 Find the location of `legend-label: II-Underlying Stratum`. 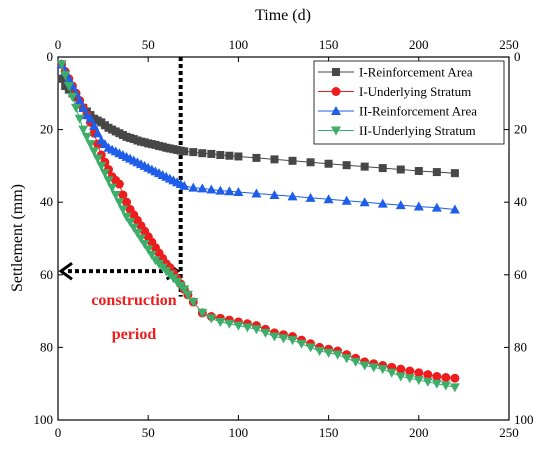

legend-label: II-Underlying Stratum is located at coordinates (417, 130).